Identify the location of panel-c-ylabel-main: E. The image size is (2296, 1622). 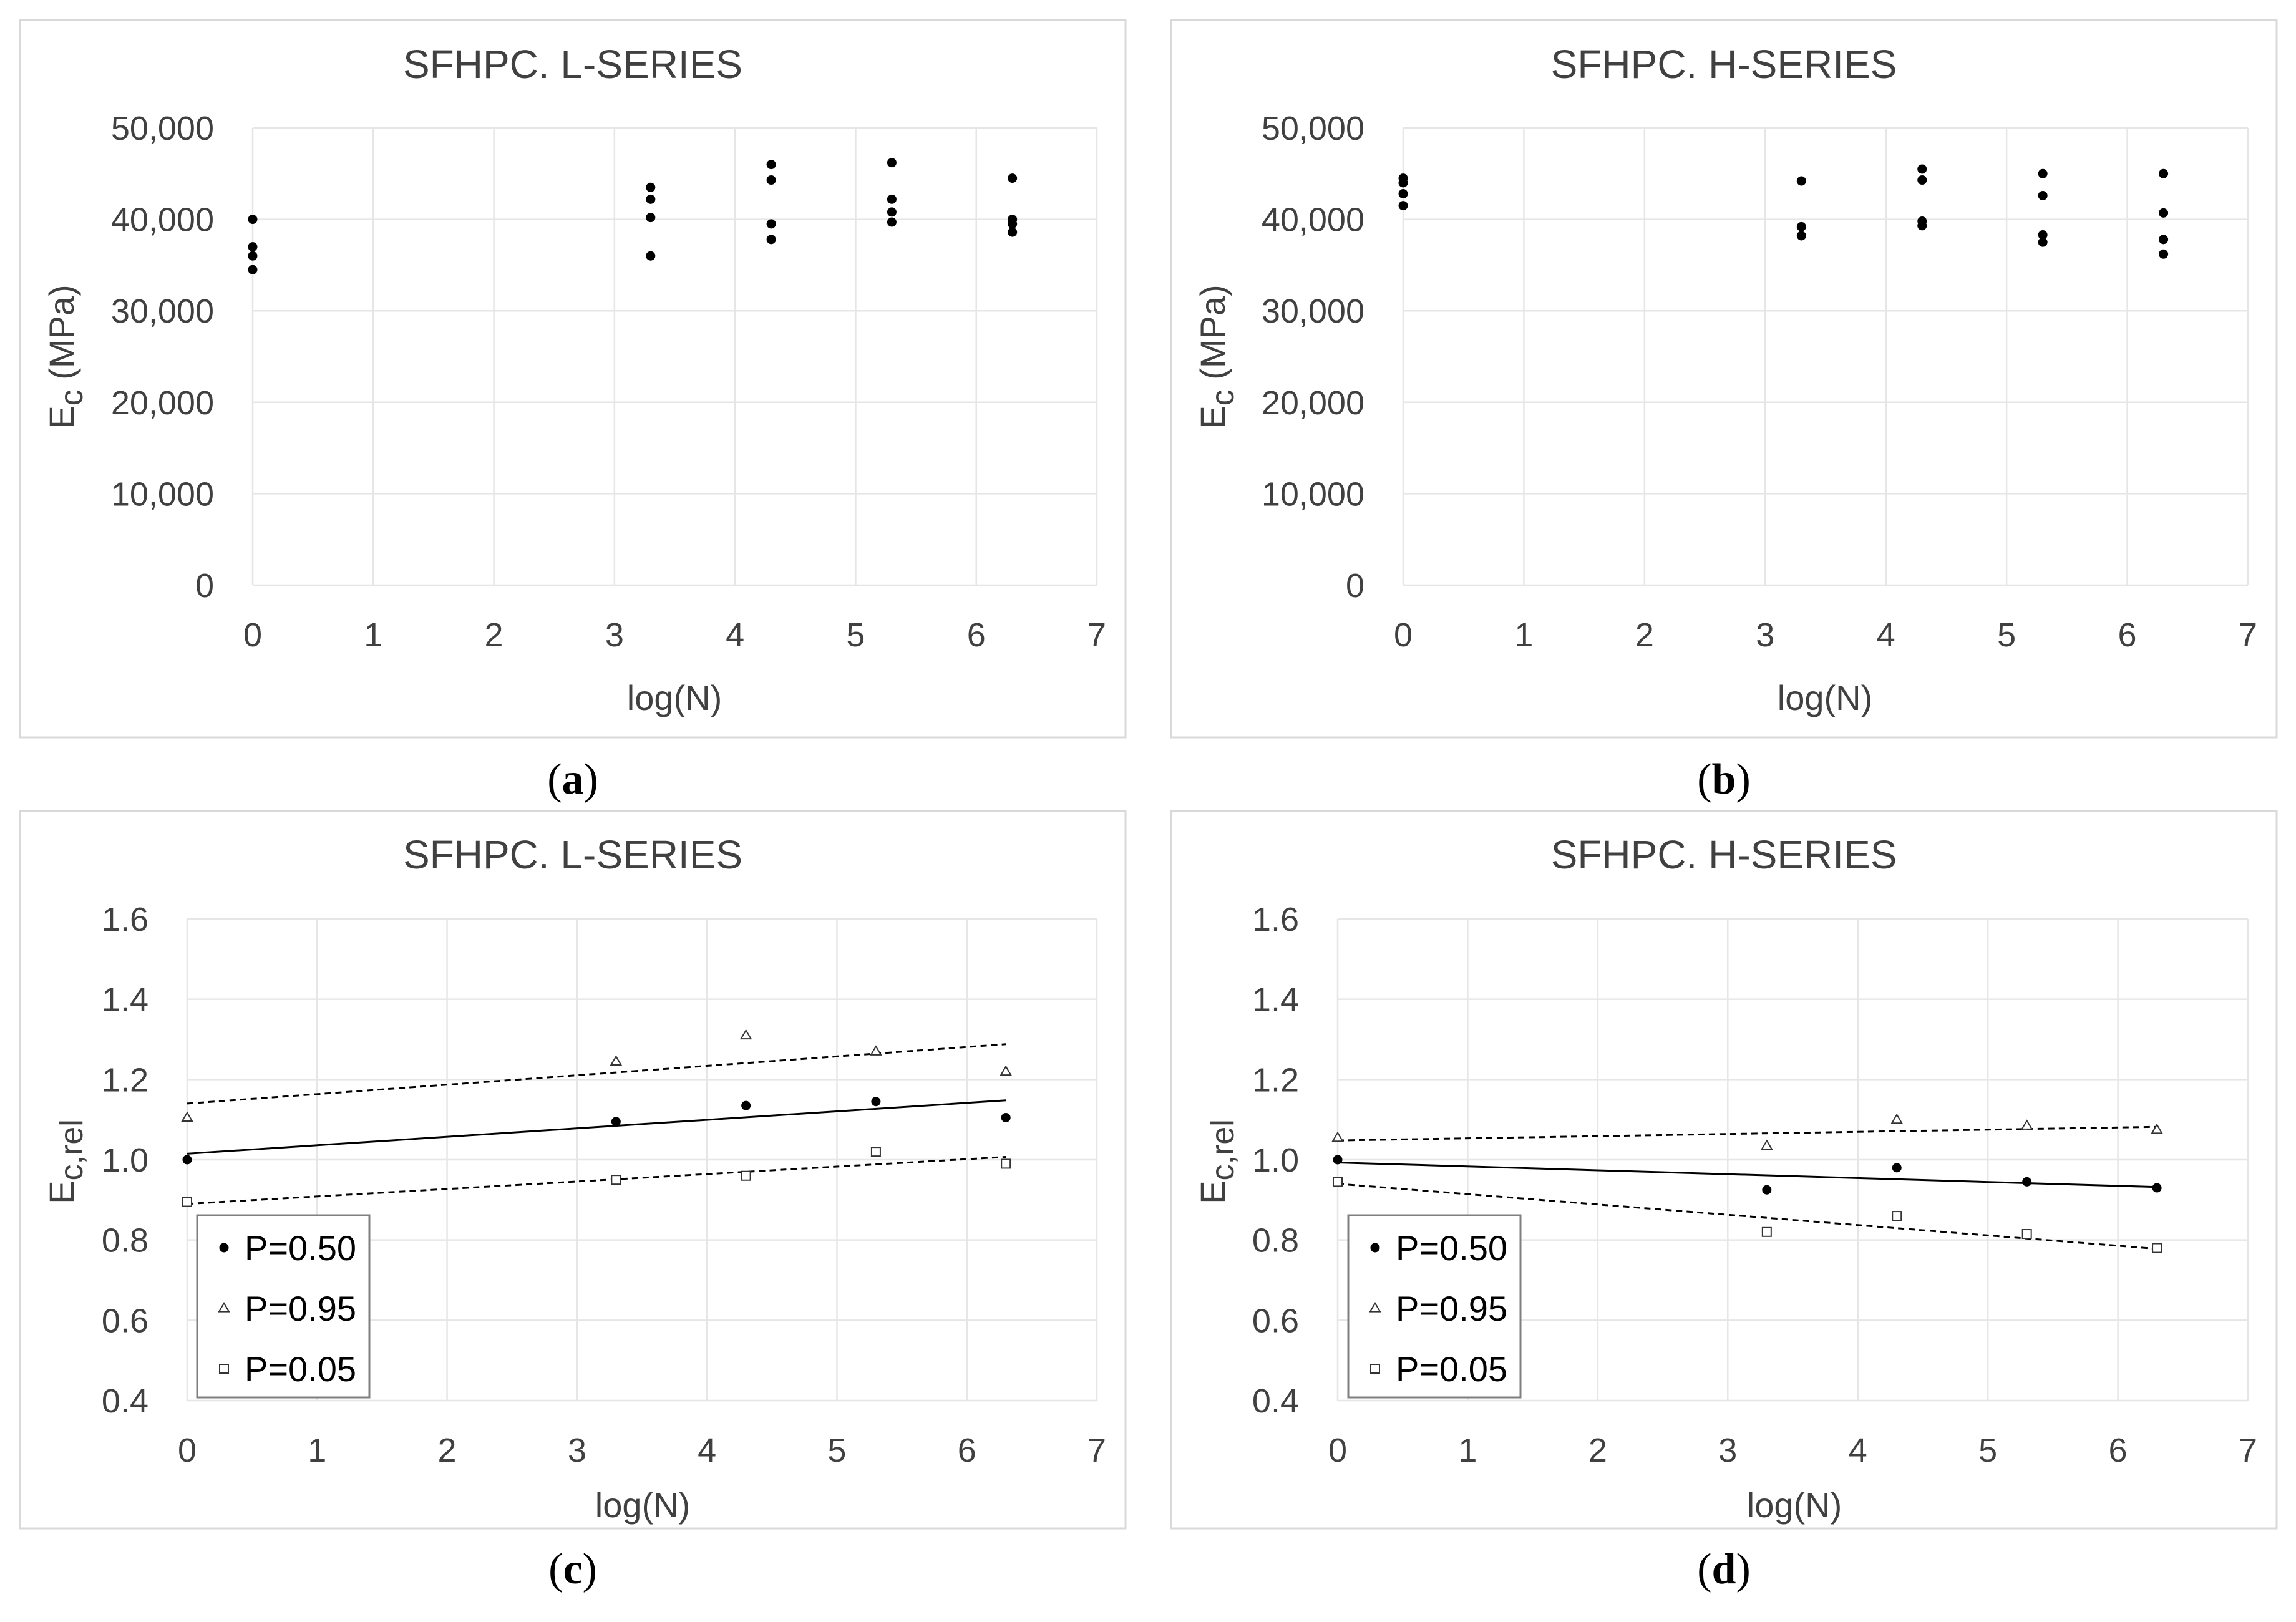
(61, 1191).